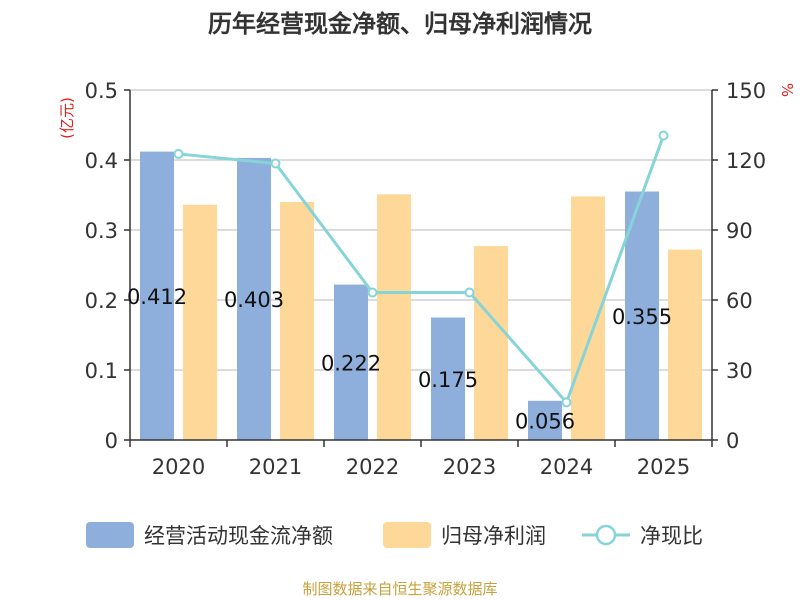 This screenshot has width=800, height=600. I want to click on legend-swatch-net-profit, so click(407, 535).